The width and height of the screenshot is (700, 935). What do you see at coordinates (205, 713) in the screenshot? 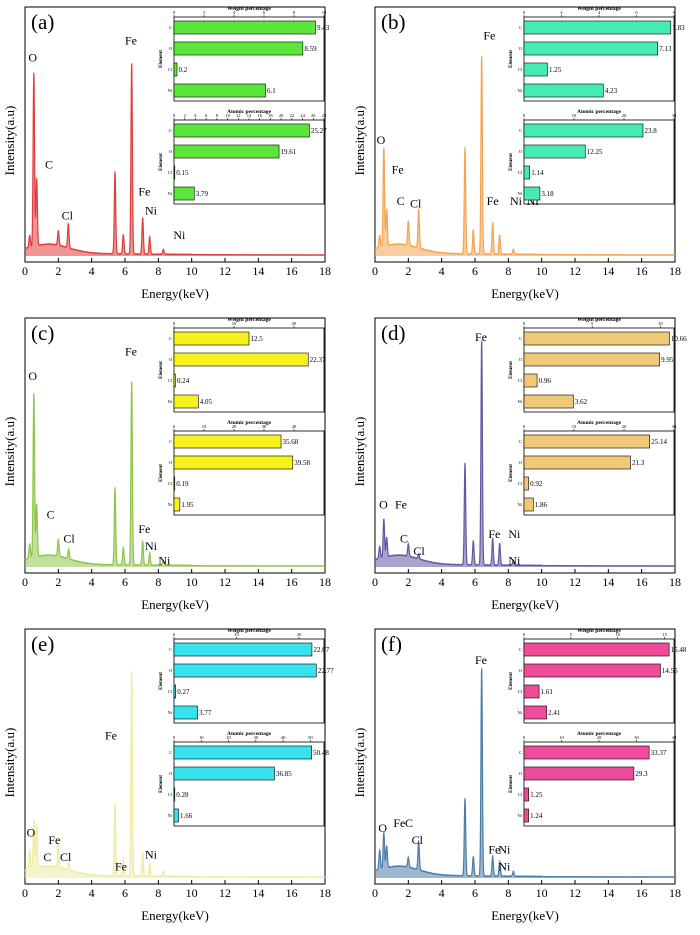
I see `weight-bar-label: 3.77` at bounding box center [205, 713].